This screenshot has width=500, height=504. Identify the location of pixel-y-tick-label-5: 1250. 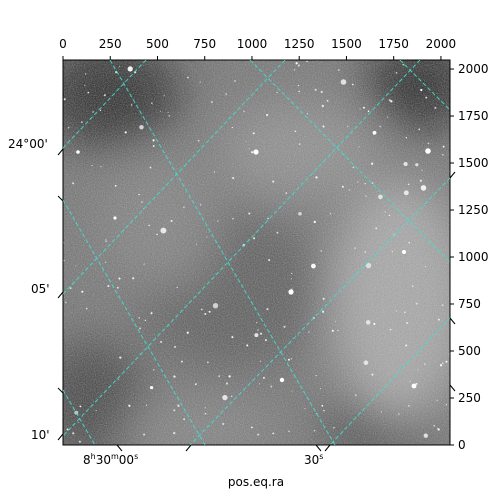
(473, 210).